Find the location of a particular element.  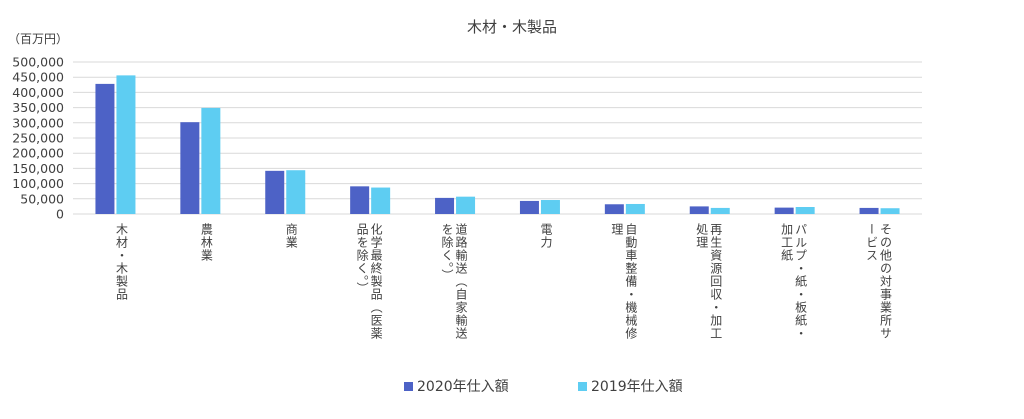

y-tick-label: 100,000 is located at coordinates (38, 183).